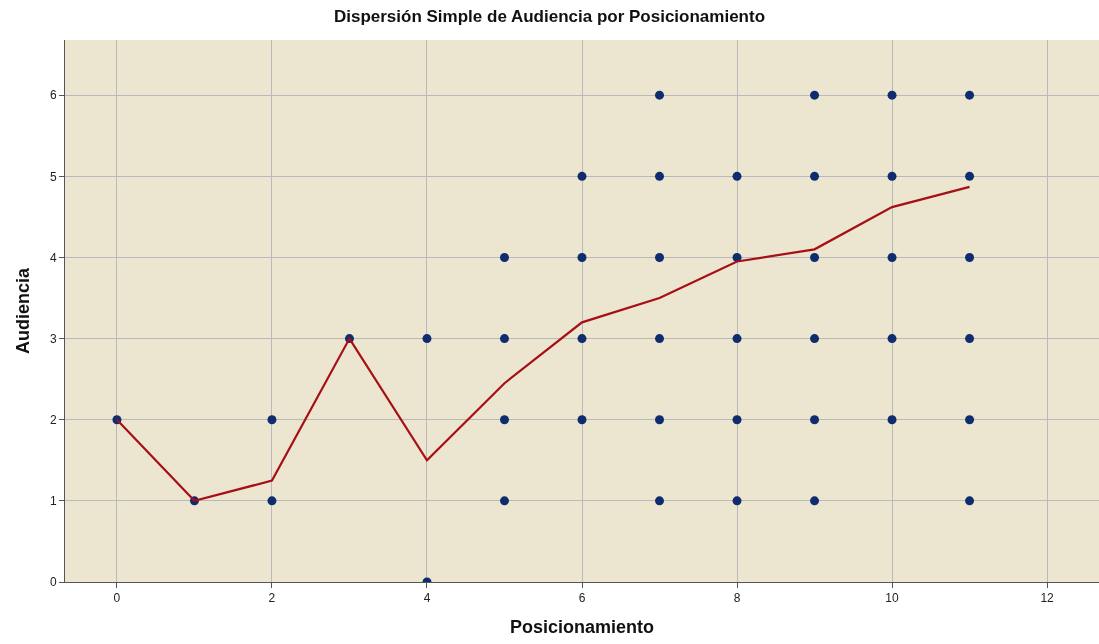 The height and width of the screenshot is (644, 1099). Describe the element at coordinates (53, 176) in the screenshot. I see `y-tick-label: 5` at that location.